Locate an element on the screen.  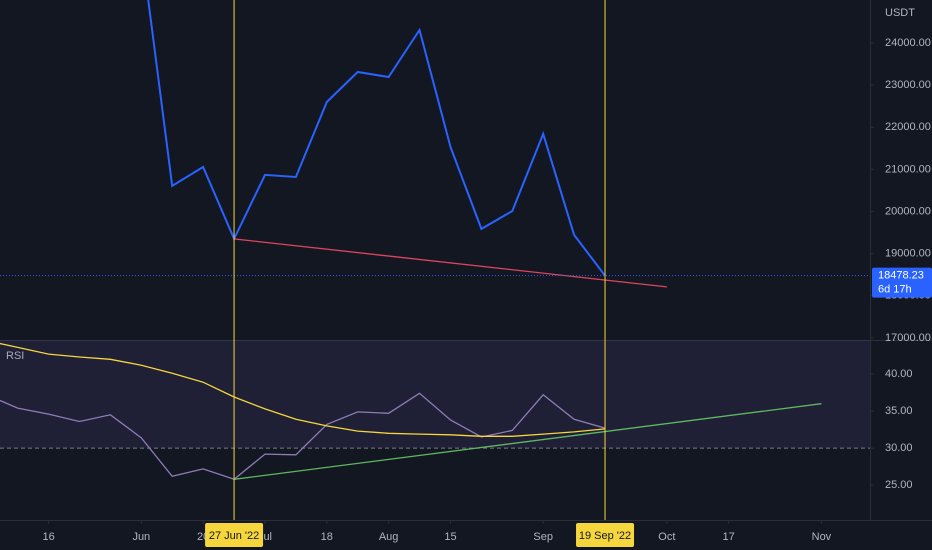
marker-label: 27 Jun '22 is located at coordinates (234, 536).